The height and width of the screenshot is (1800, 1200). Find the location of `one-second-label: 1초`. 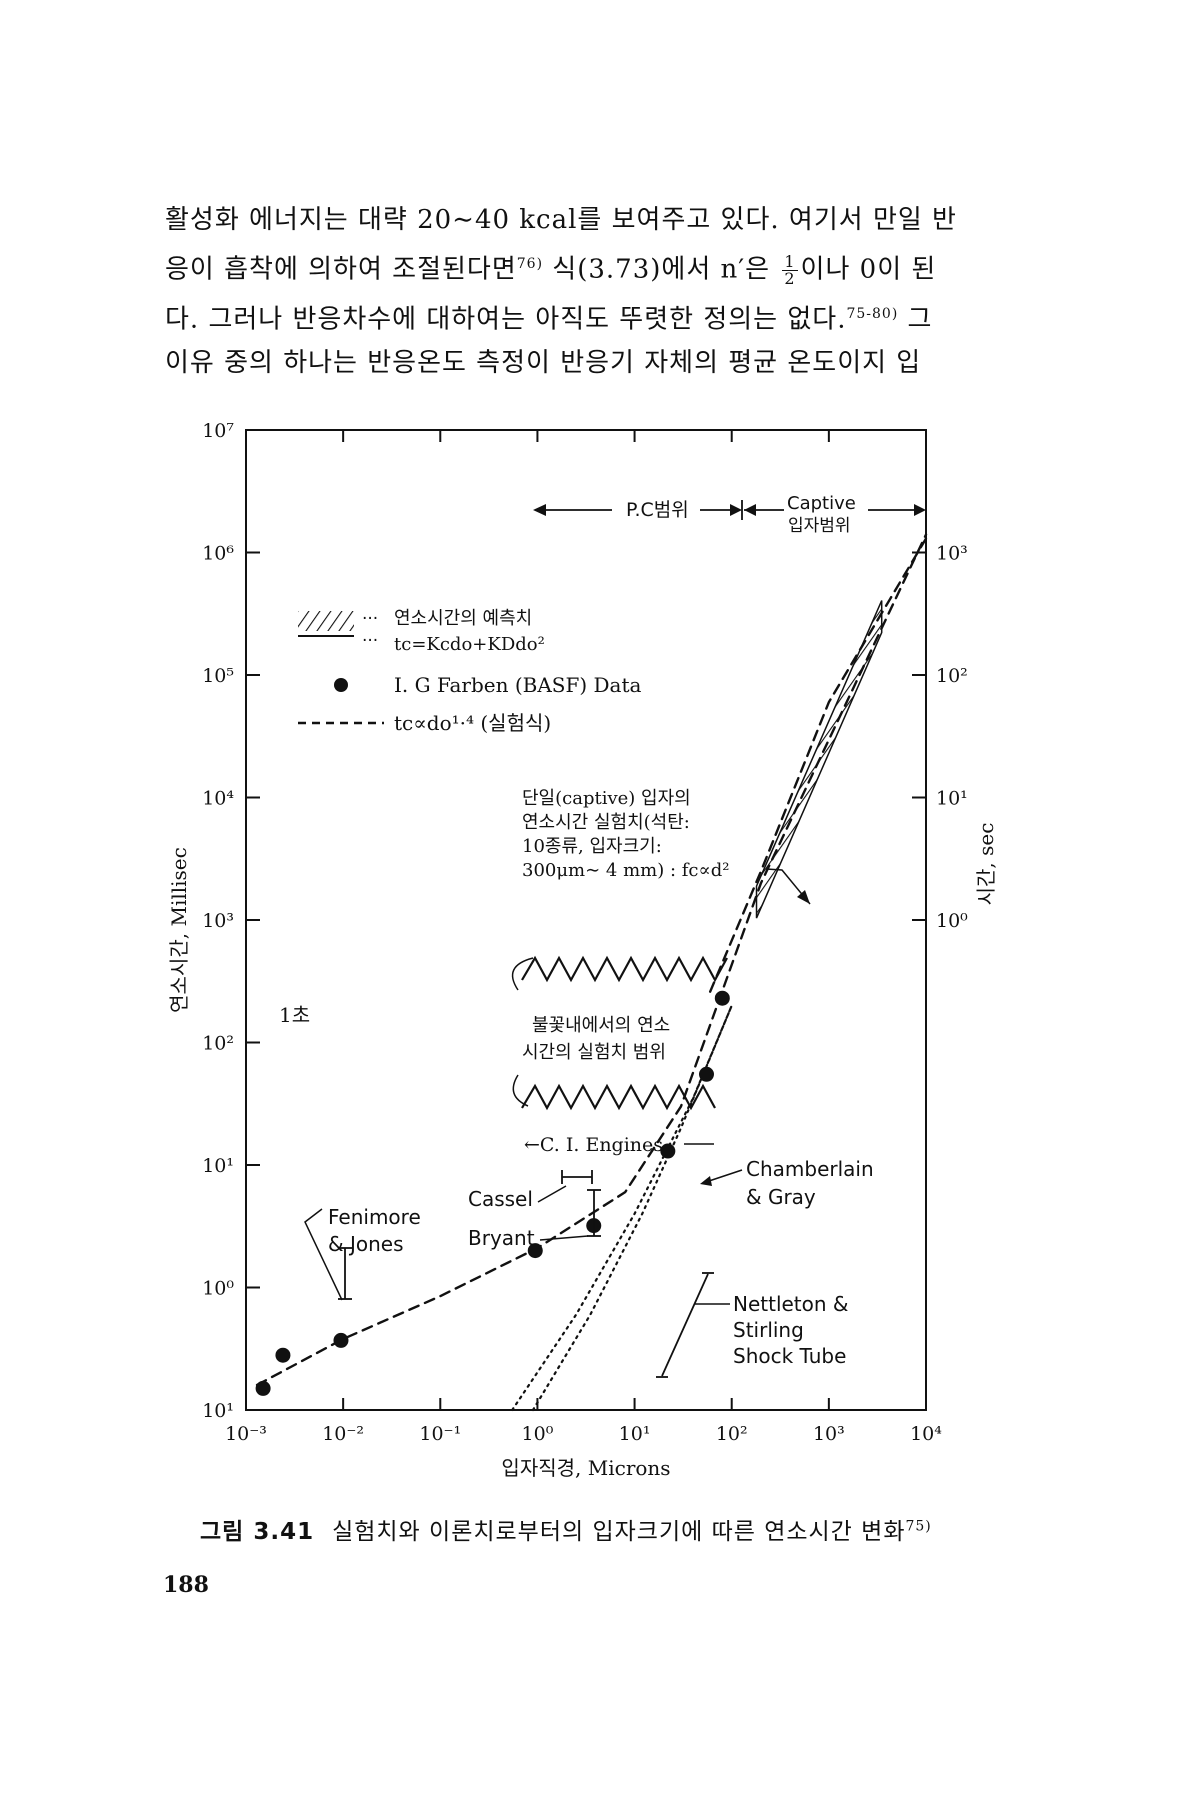

one-second-label: 1초 is located at coordinates (294, 1015).